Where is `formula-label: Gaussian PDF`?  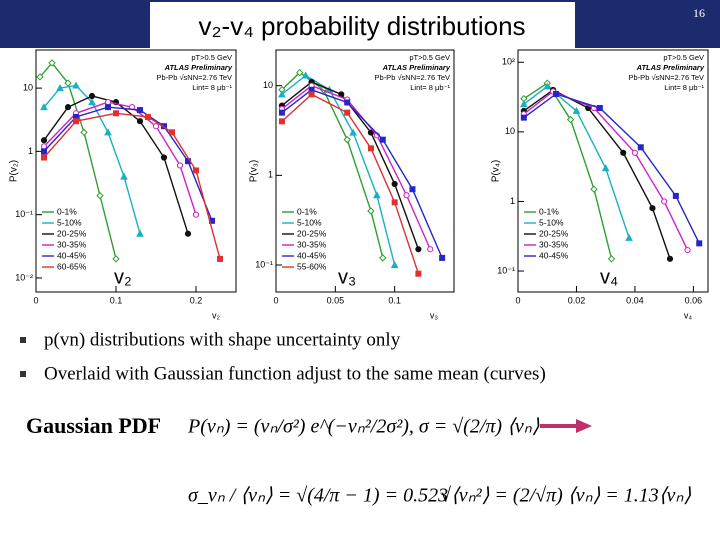
formula-label: Gaussian PDF is located at coordinates (93, 425).